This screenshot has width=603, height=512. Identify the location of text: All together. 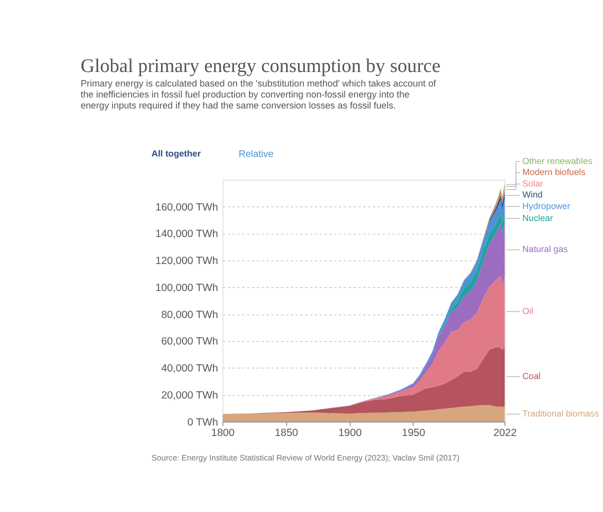
(177, 153).